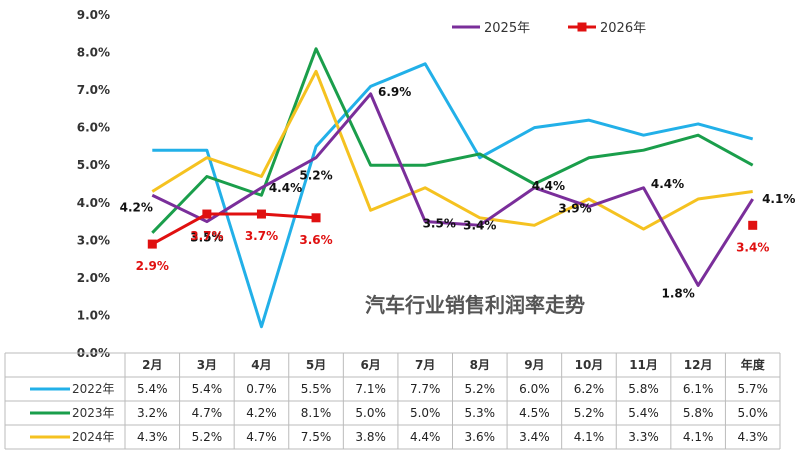 The image size is (800, 450). I want to click on table-cell: 3.8%, so click(370, 437).